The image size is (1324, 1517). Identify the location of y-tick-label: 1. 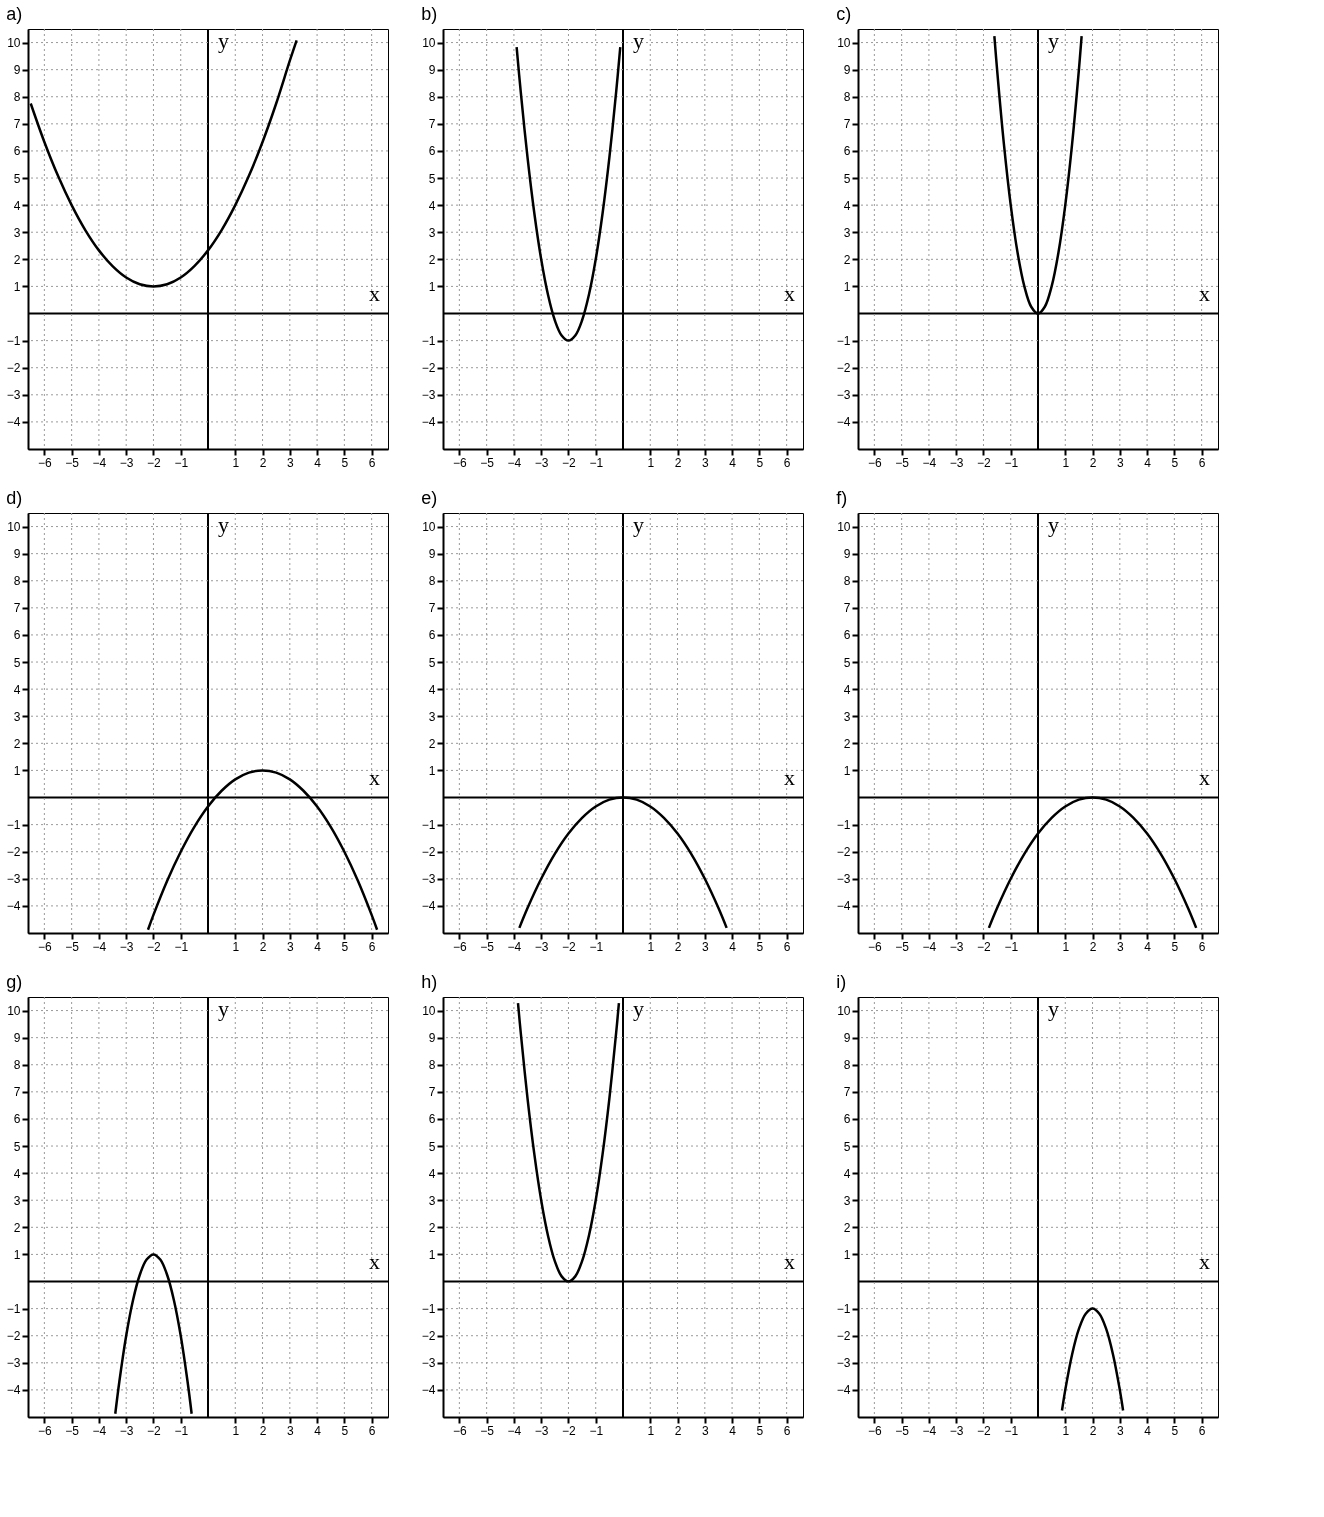
(432, 286).